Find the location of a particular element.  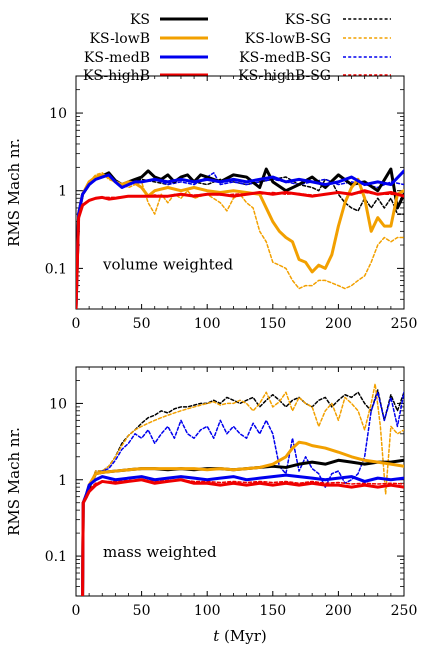

legend-label-ks: KS is located at coordinates (140, 20).